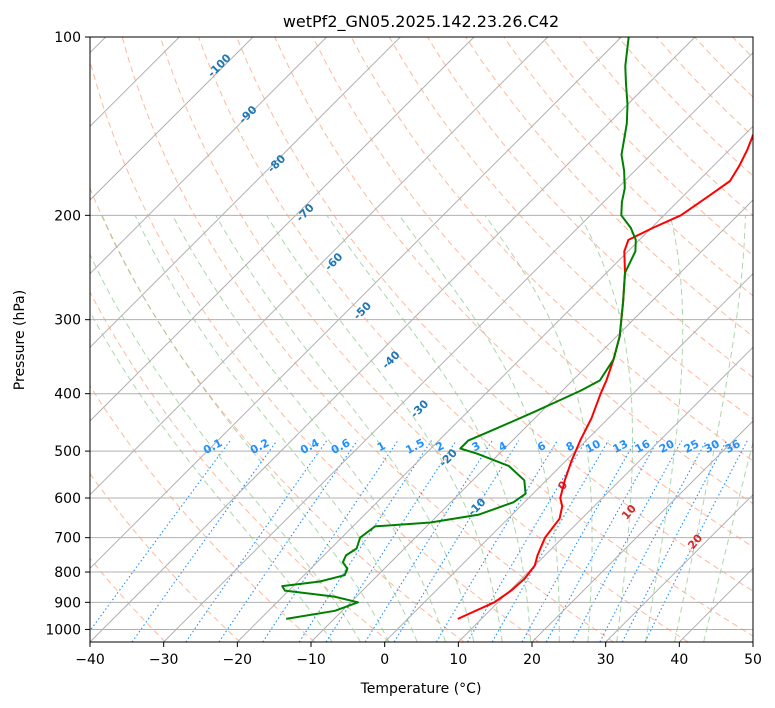 This screenshot has height=708, width=775. Describe the element at coordinates (67, 539) in the screenshot. I see `y-tick-label: 700` at that location.